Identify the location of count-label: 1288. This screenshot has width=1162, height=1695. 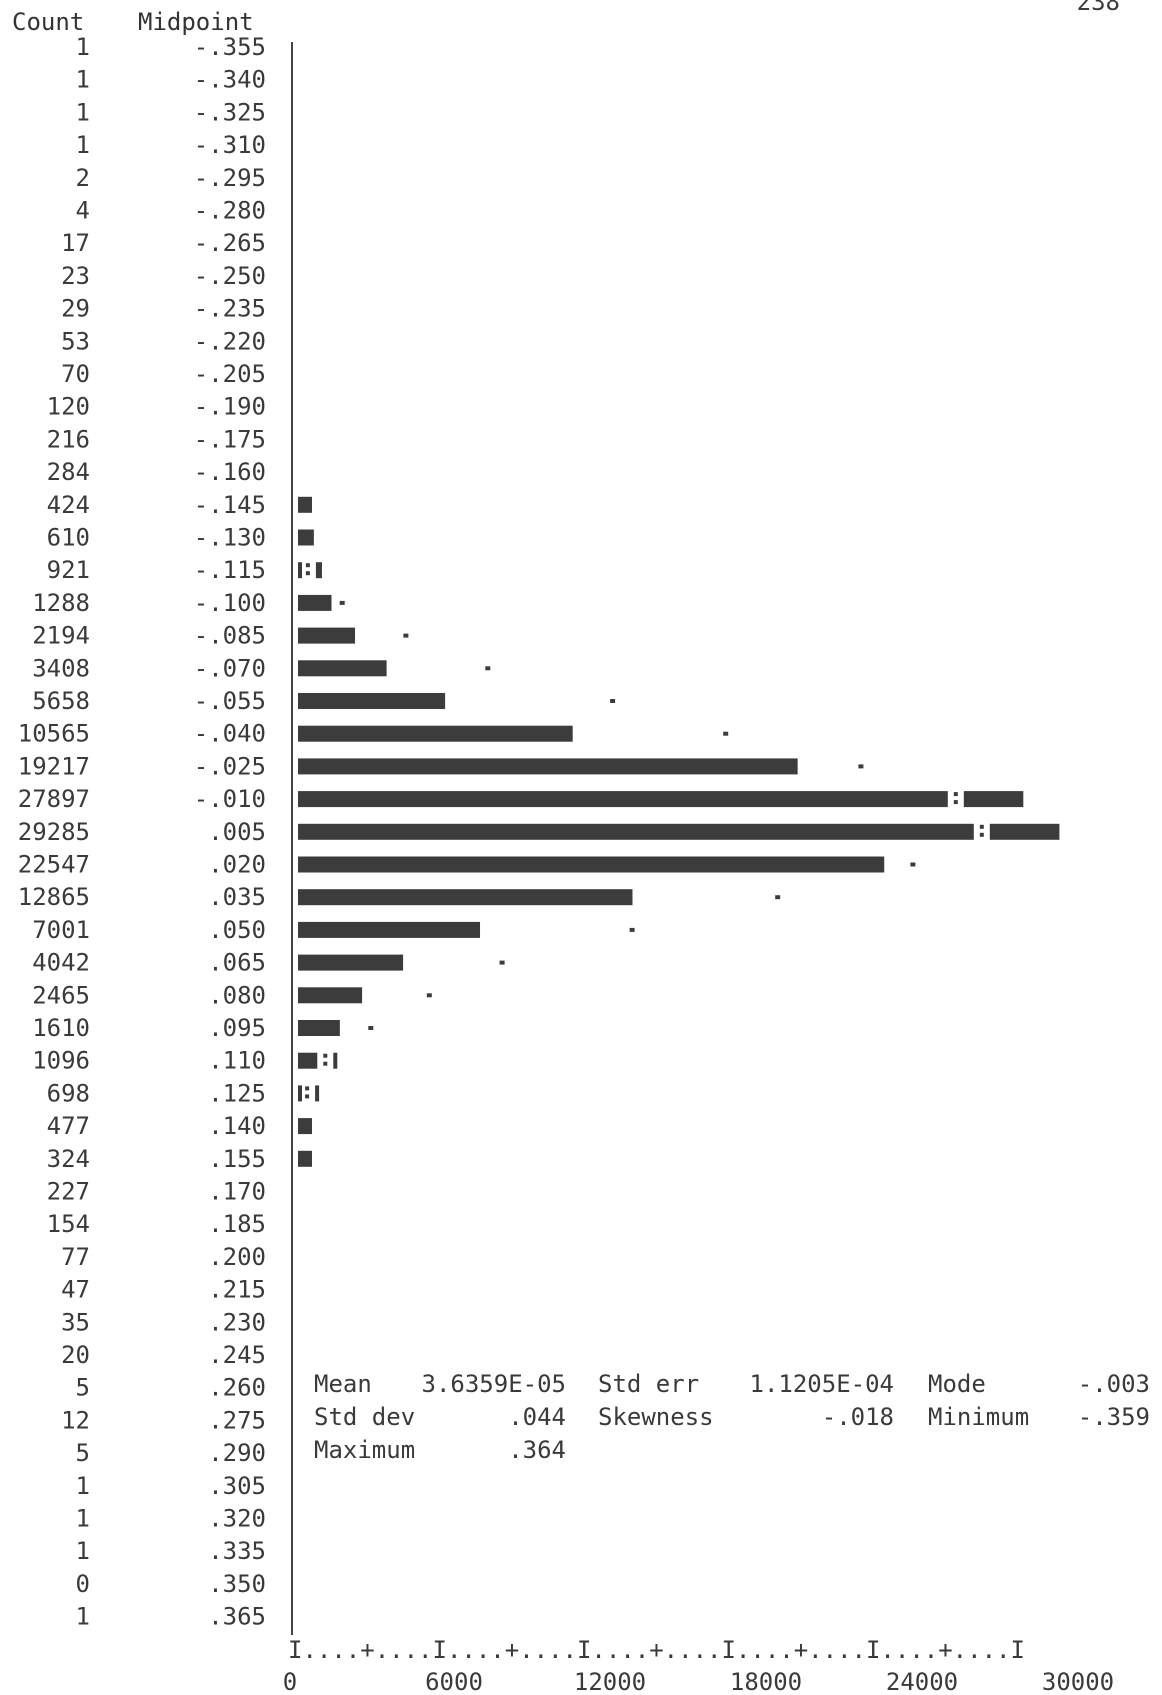
(61, 603).